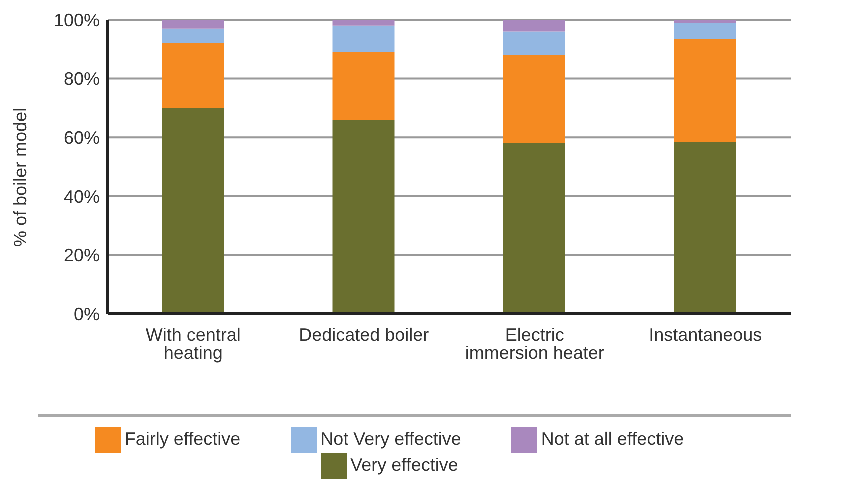 This screenshot has width=849, height=487. I want to click on y-tick-label: 0%, so click(87, 314).